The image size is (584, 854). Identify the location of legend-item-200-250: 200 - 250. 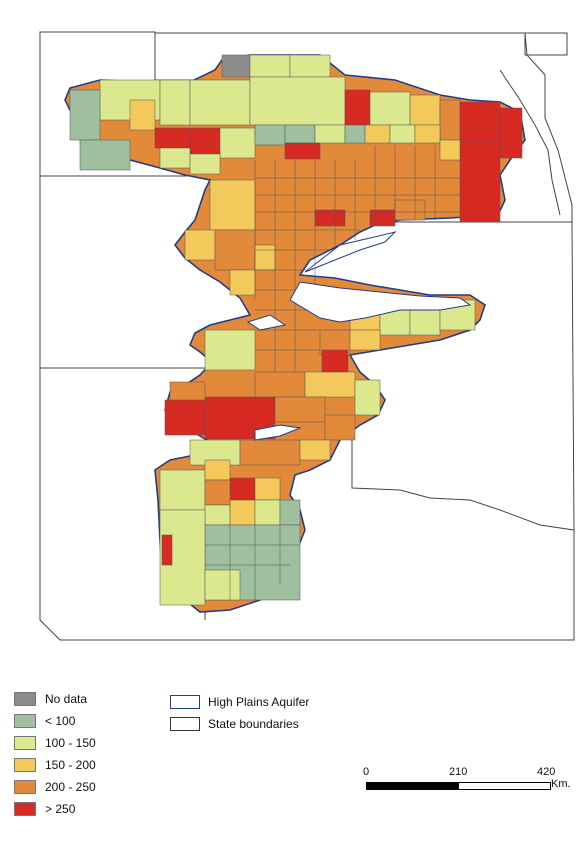
(55, 787).